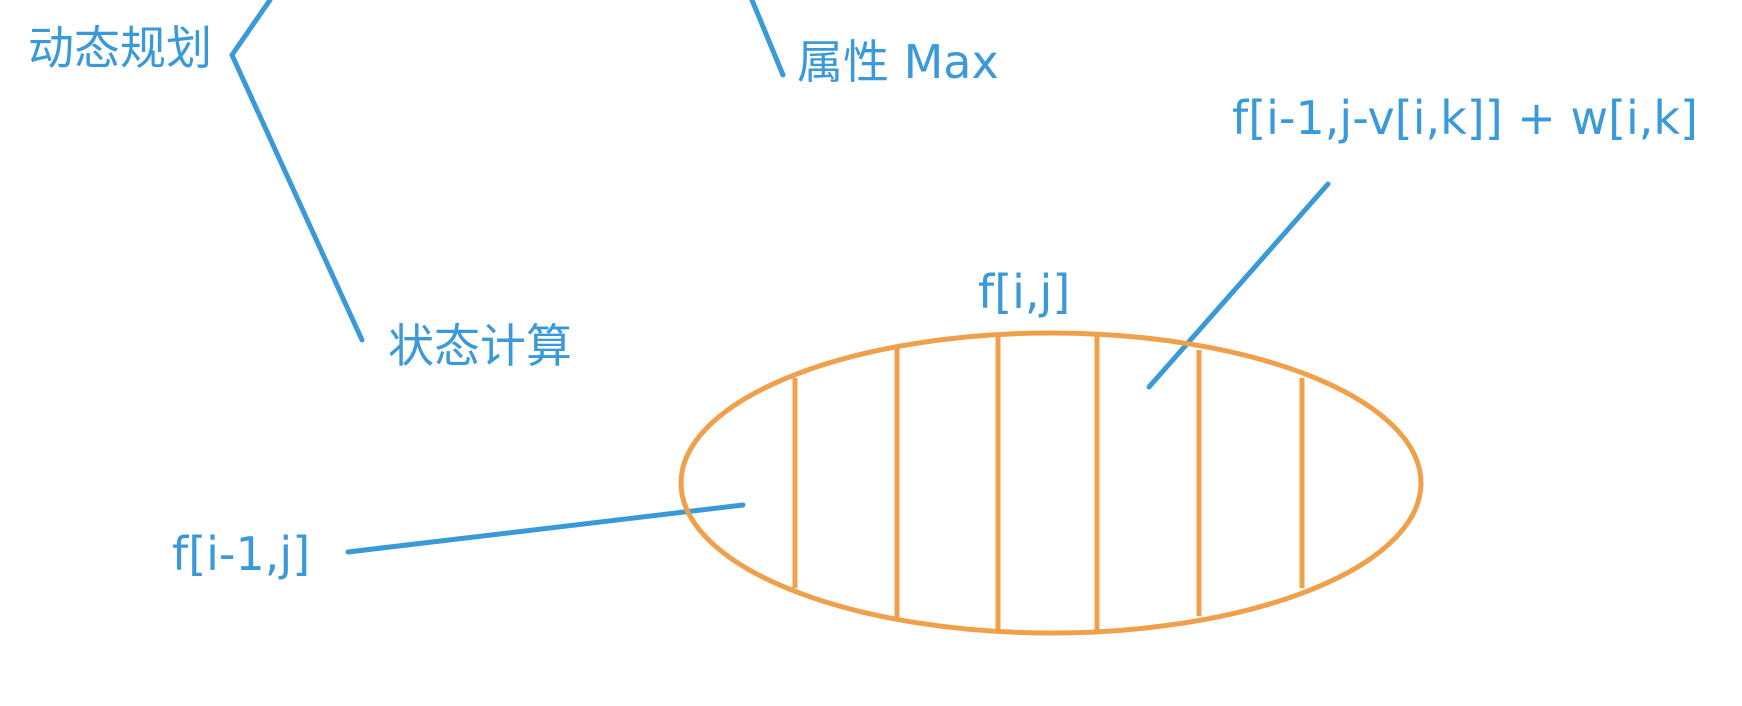 The width and height of the screenshot is (1742, 706). What do you see at coordinates (898, 62) in the screenshot?
I see `label-attribute: 属性 Max` at bounding box center [898, 62].